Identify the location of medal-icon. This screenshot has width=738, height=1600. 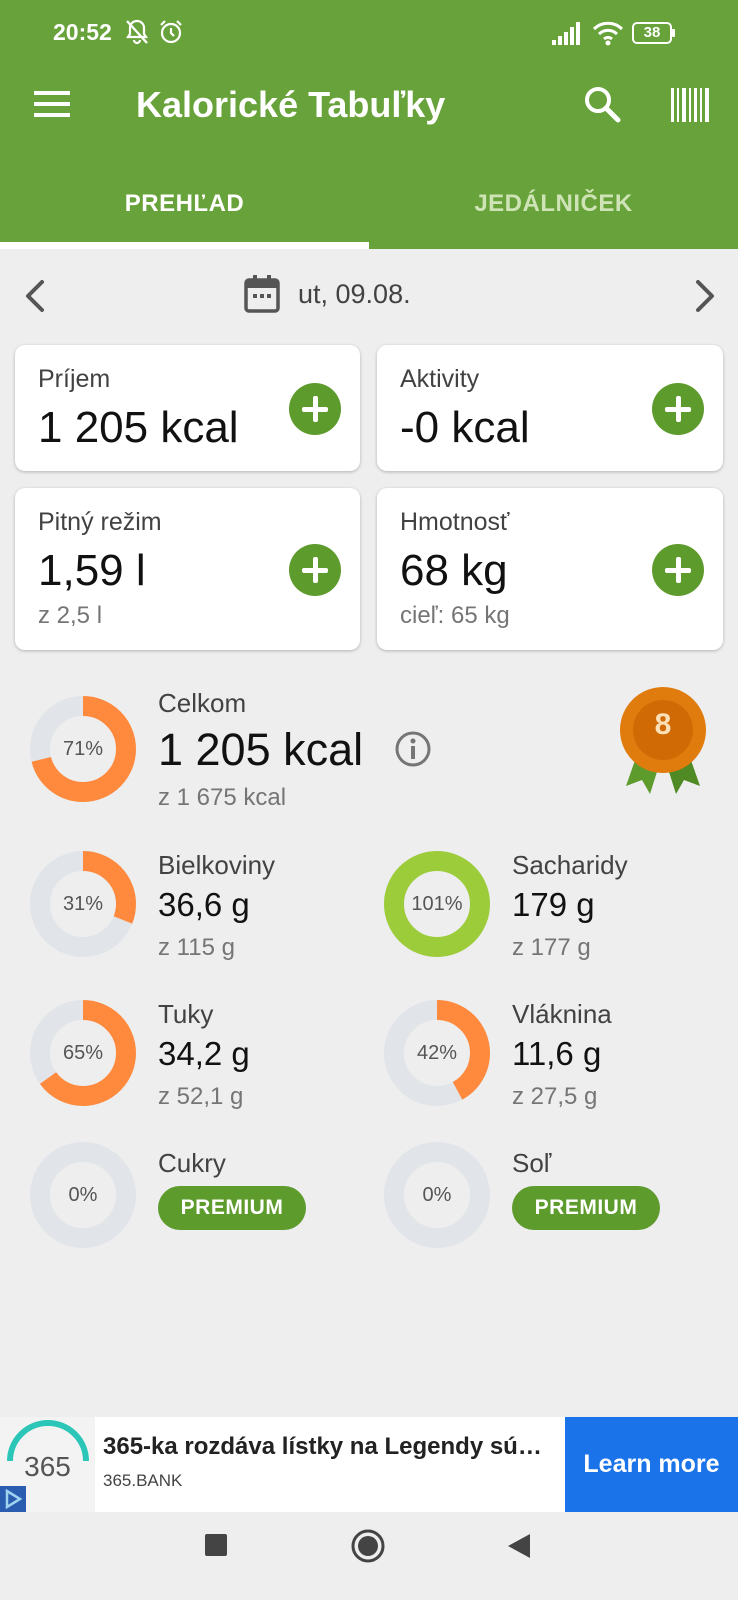
(663, 740).